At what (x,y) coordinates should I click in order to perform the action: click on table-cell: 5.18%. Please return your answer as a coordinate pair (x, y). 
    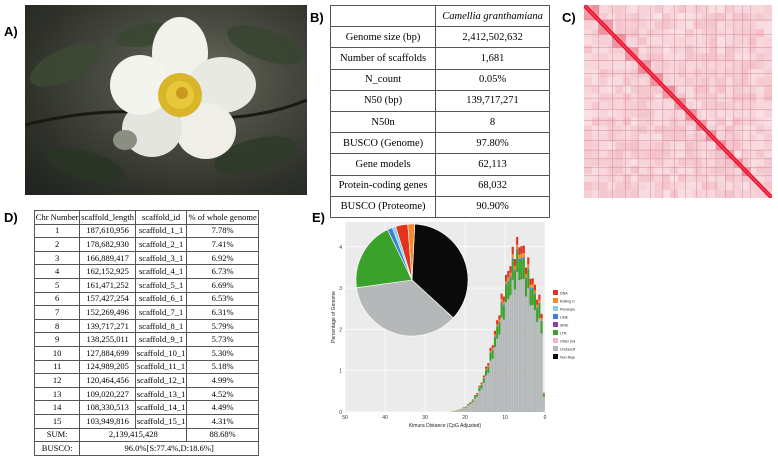
    Looking at the image, I should click on (222, 367).